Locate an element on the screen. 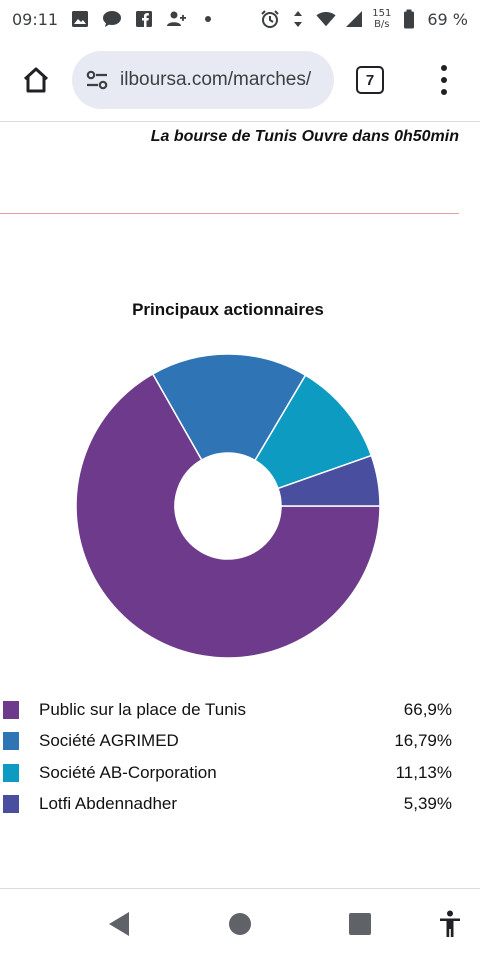 The width and height of the screenshot is (480, 960). legend-item: Lotfi Abdennadher 5,39% is located at coordinates (240, 805).